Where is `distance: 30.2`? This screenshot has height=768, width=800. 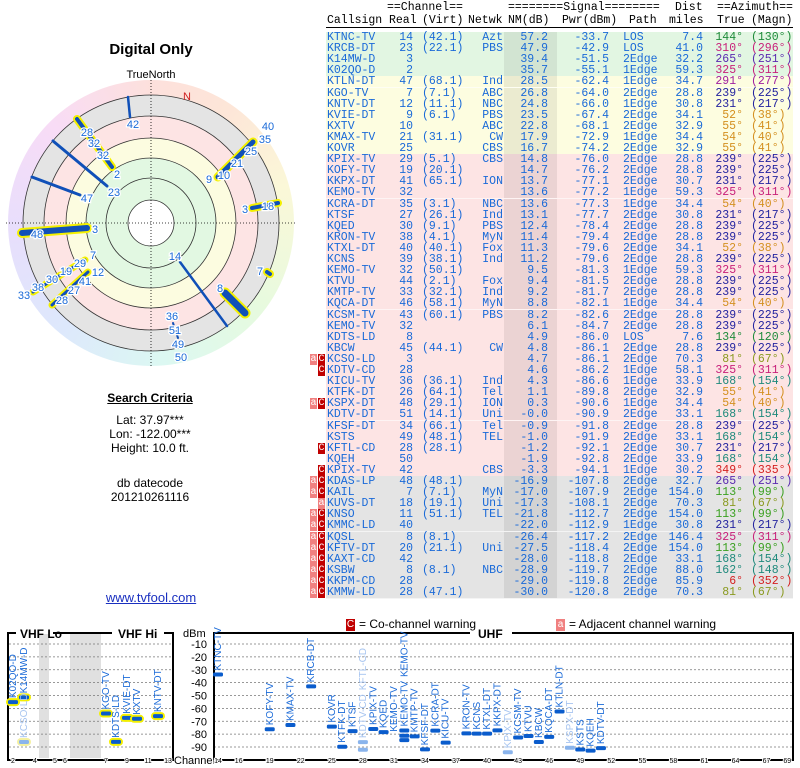
distance: 30.2 is located at coordinates (689, 470).